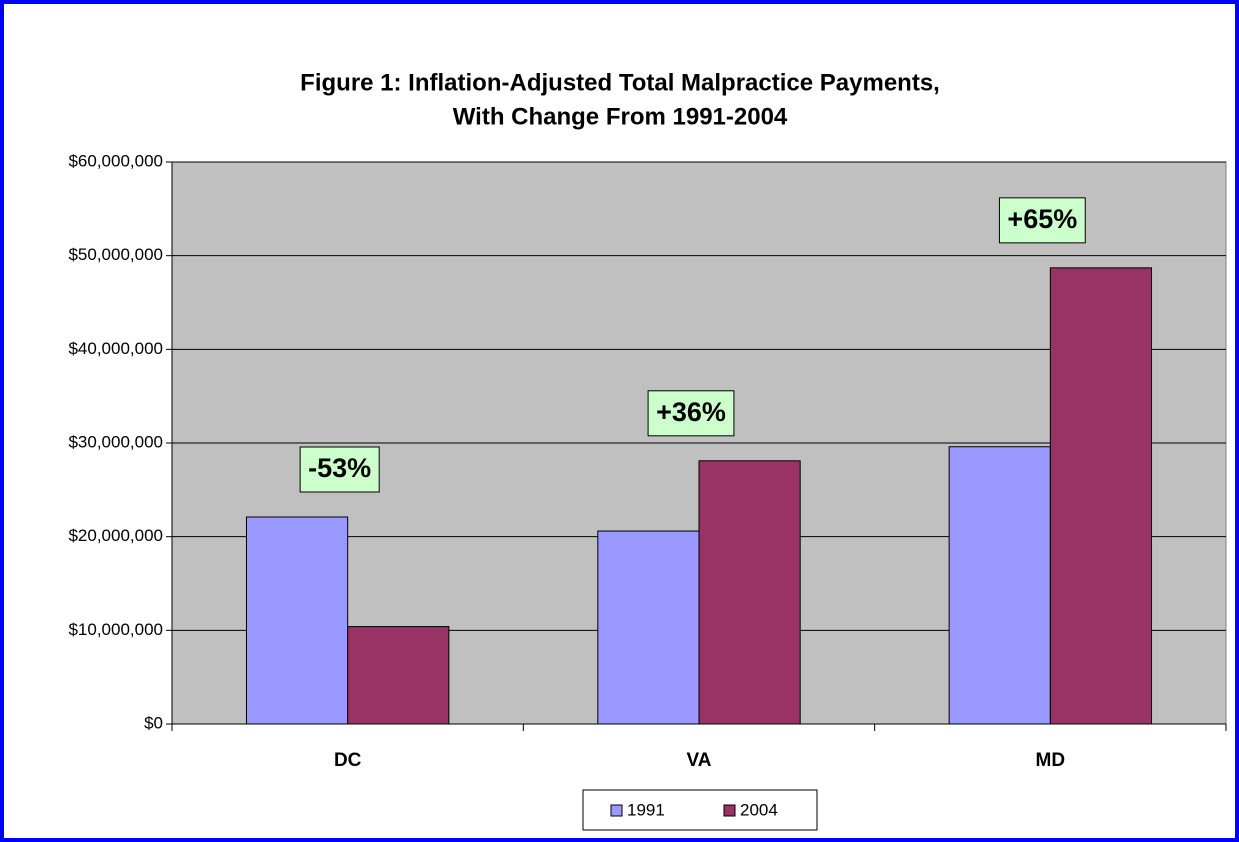 The height and width of the screenshot is (842, 1239). I want to click on y-tick-label: $0, so click(153, 722).